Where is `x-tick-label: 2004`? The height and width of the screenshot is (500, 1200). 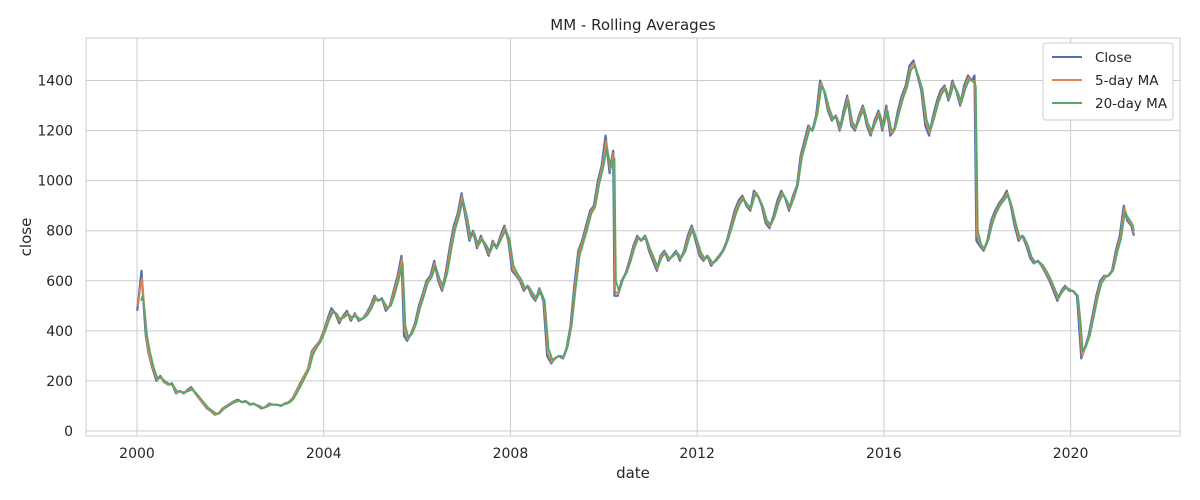 x-tick-label: 2004 is located at coordinates (324, 454).